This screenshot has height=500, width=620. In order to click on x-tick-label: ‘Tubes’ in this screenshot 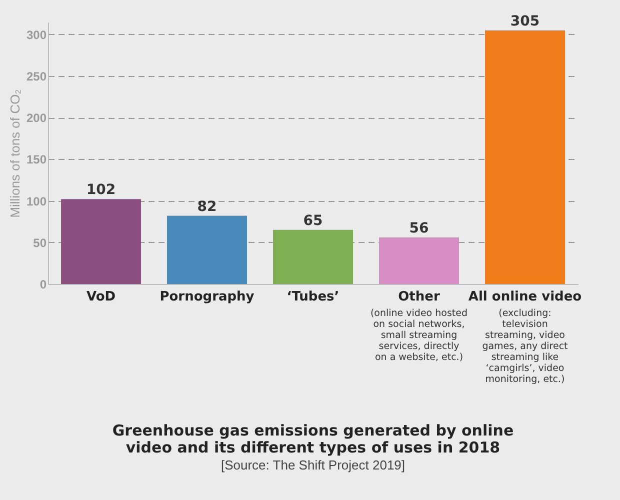, I will do `click(313, 297)`.